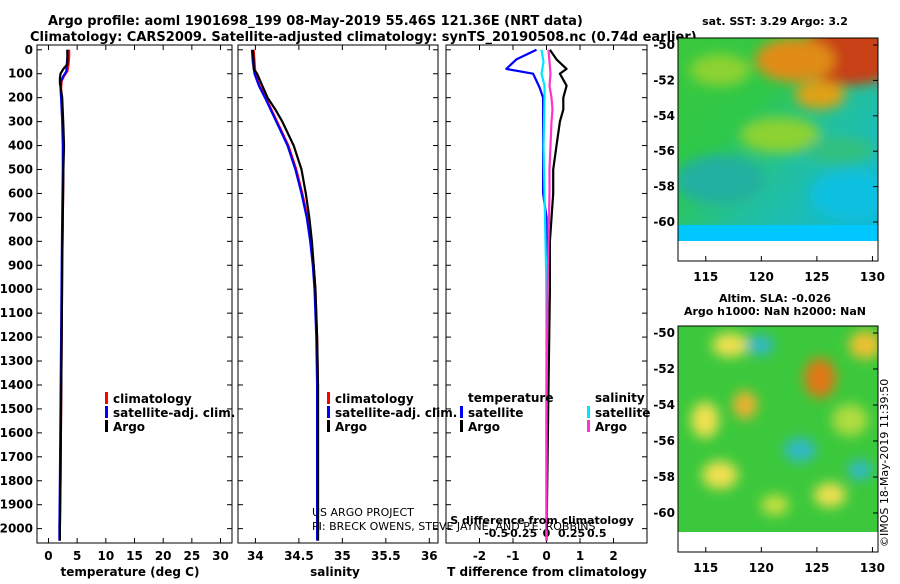  I want to click on legend-swatch-t-satellite, so click(461, 412).